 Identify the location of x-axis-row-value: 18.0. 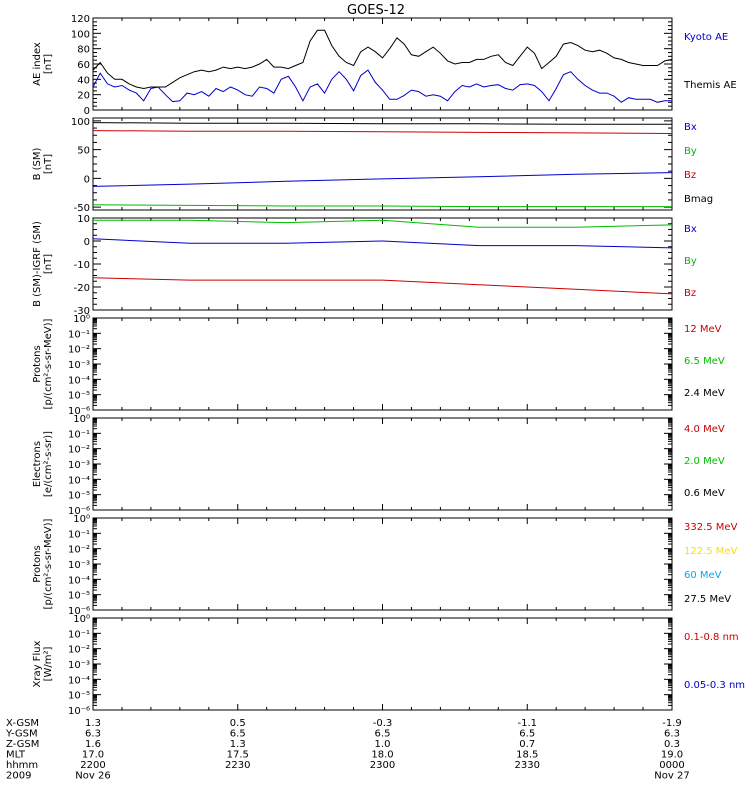
(382, 755).